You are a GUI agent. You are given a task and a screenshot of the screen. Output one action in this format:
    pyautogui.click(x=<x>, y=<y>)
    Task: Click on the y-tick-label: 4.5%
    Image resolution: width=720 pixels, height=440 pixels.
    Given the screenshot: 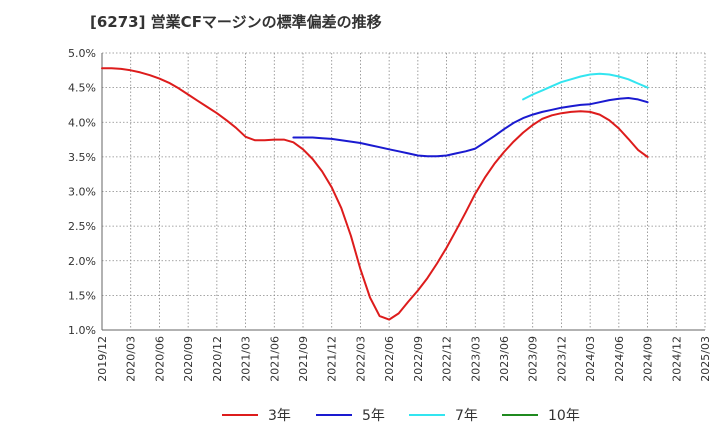 What is the action you would take?
    pyautogui.click(x=82, y=88)
    